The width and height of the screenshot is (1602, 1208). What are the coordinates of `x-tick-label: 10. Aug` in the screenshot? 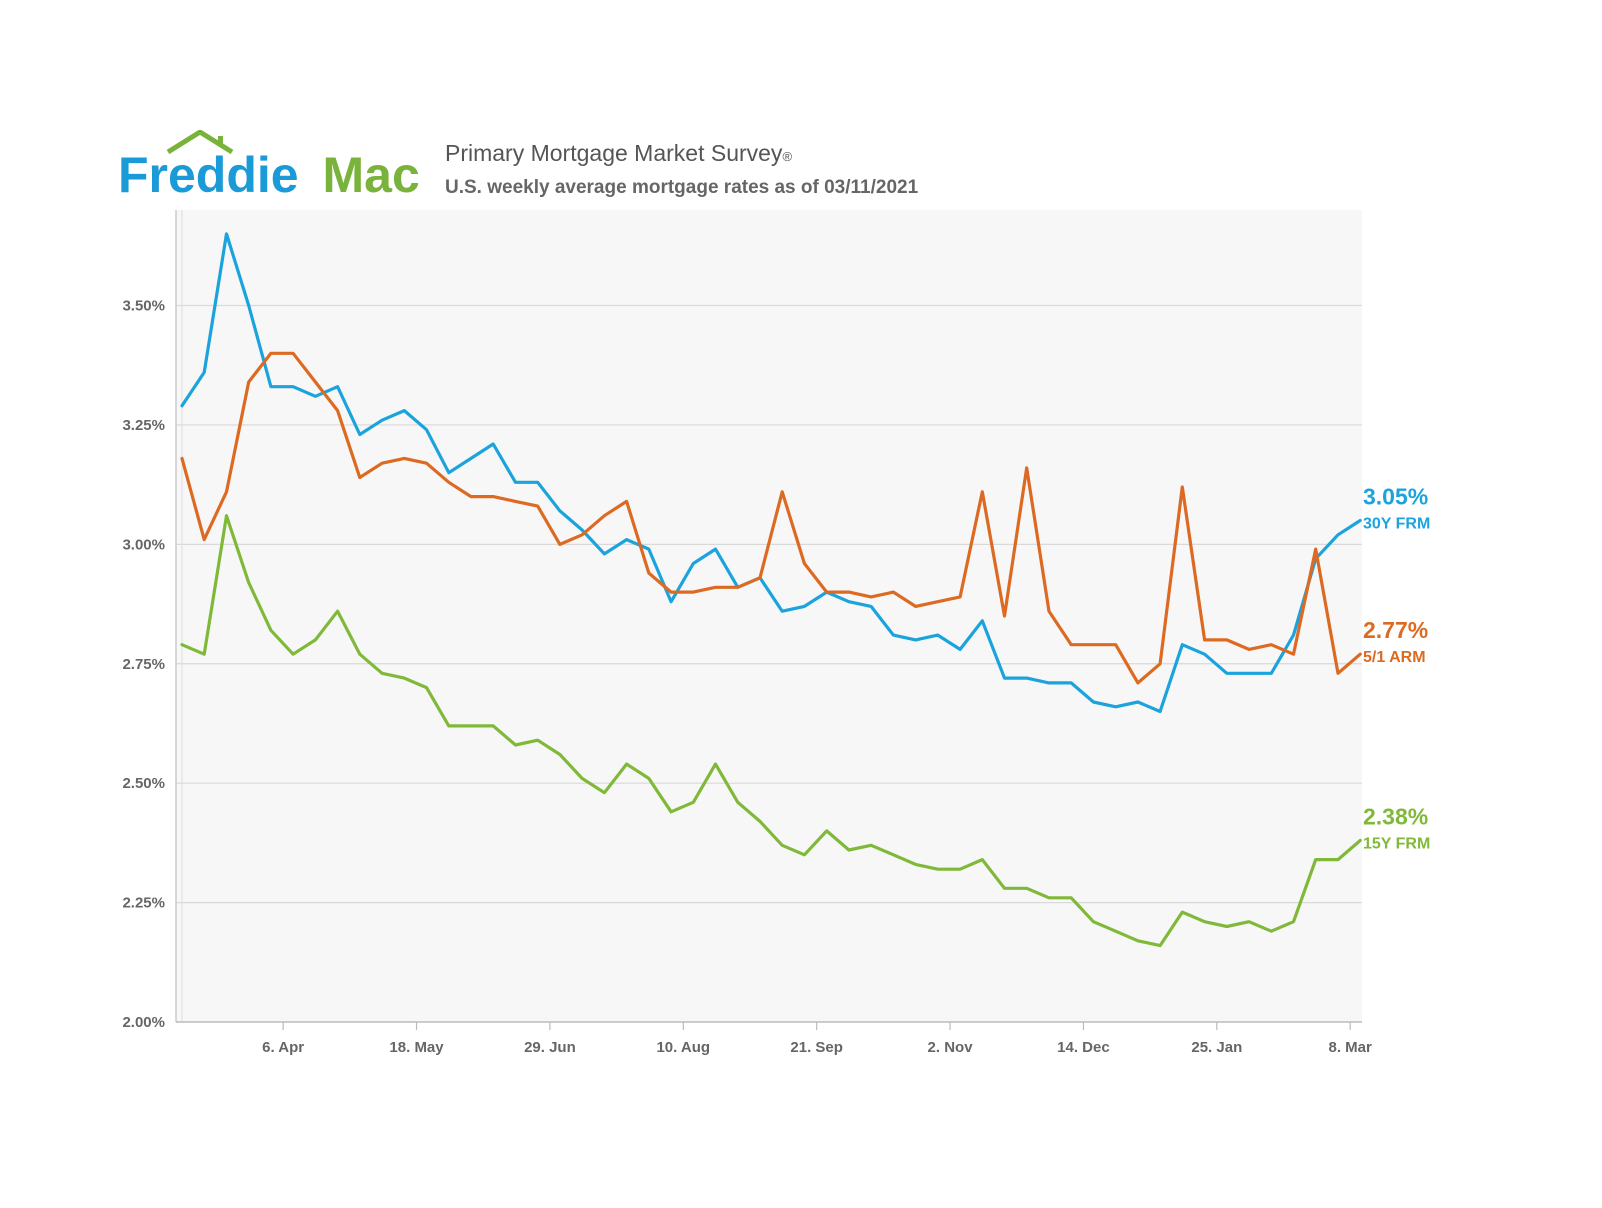 It's located at (683, 1047).